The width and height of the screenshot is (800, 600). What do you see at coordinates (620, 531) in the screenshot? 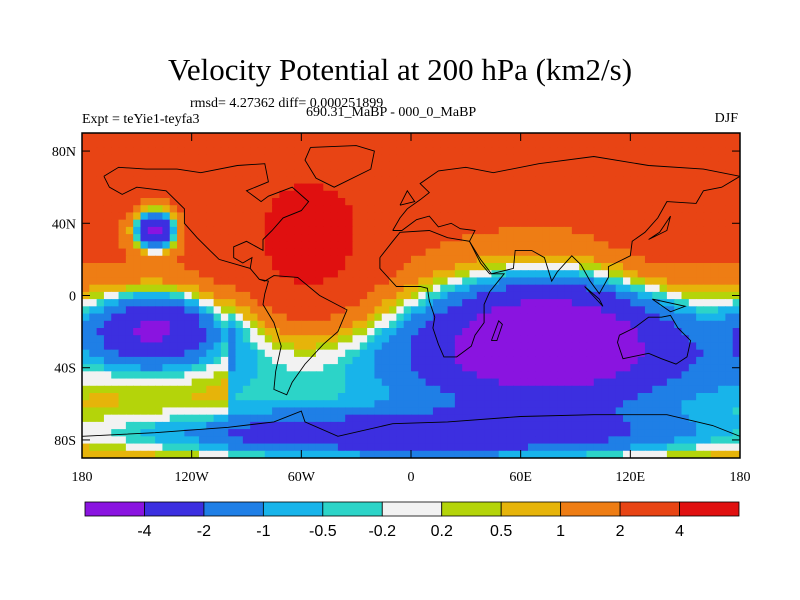
I see `colorbar-label: 2` at bounding box center [620, 531].